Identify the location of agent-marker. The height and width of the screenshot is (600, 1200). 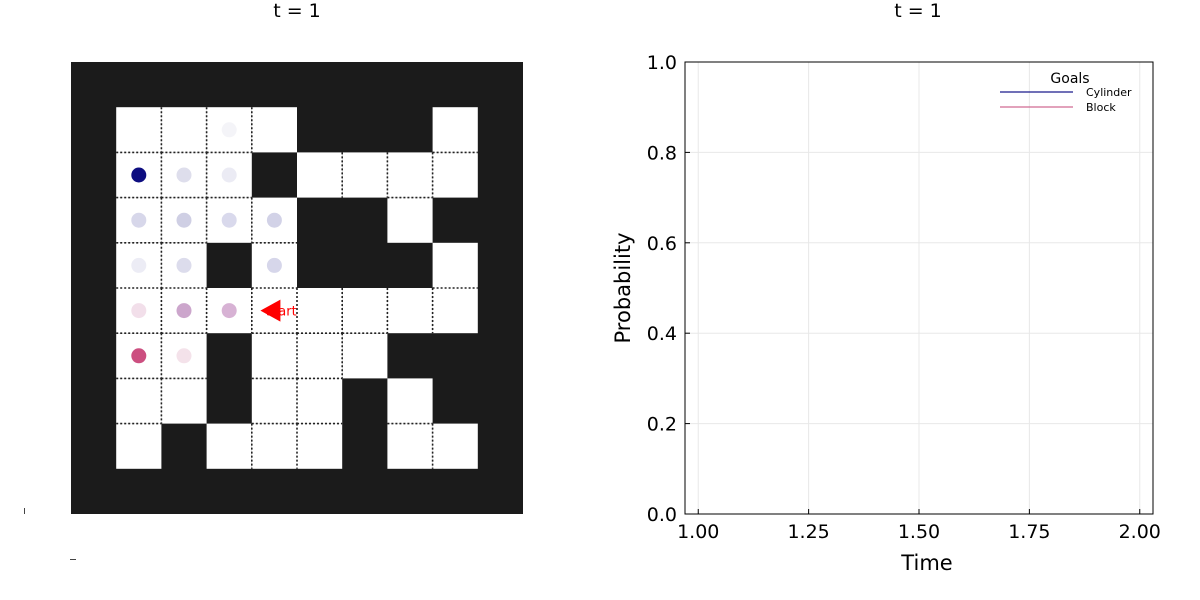
(270, 310).